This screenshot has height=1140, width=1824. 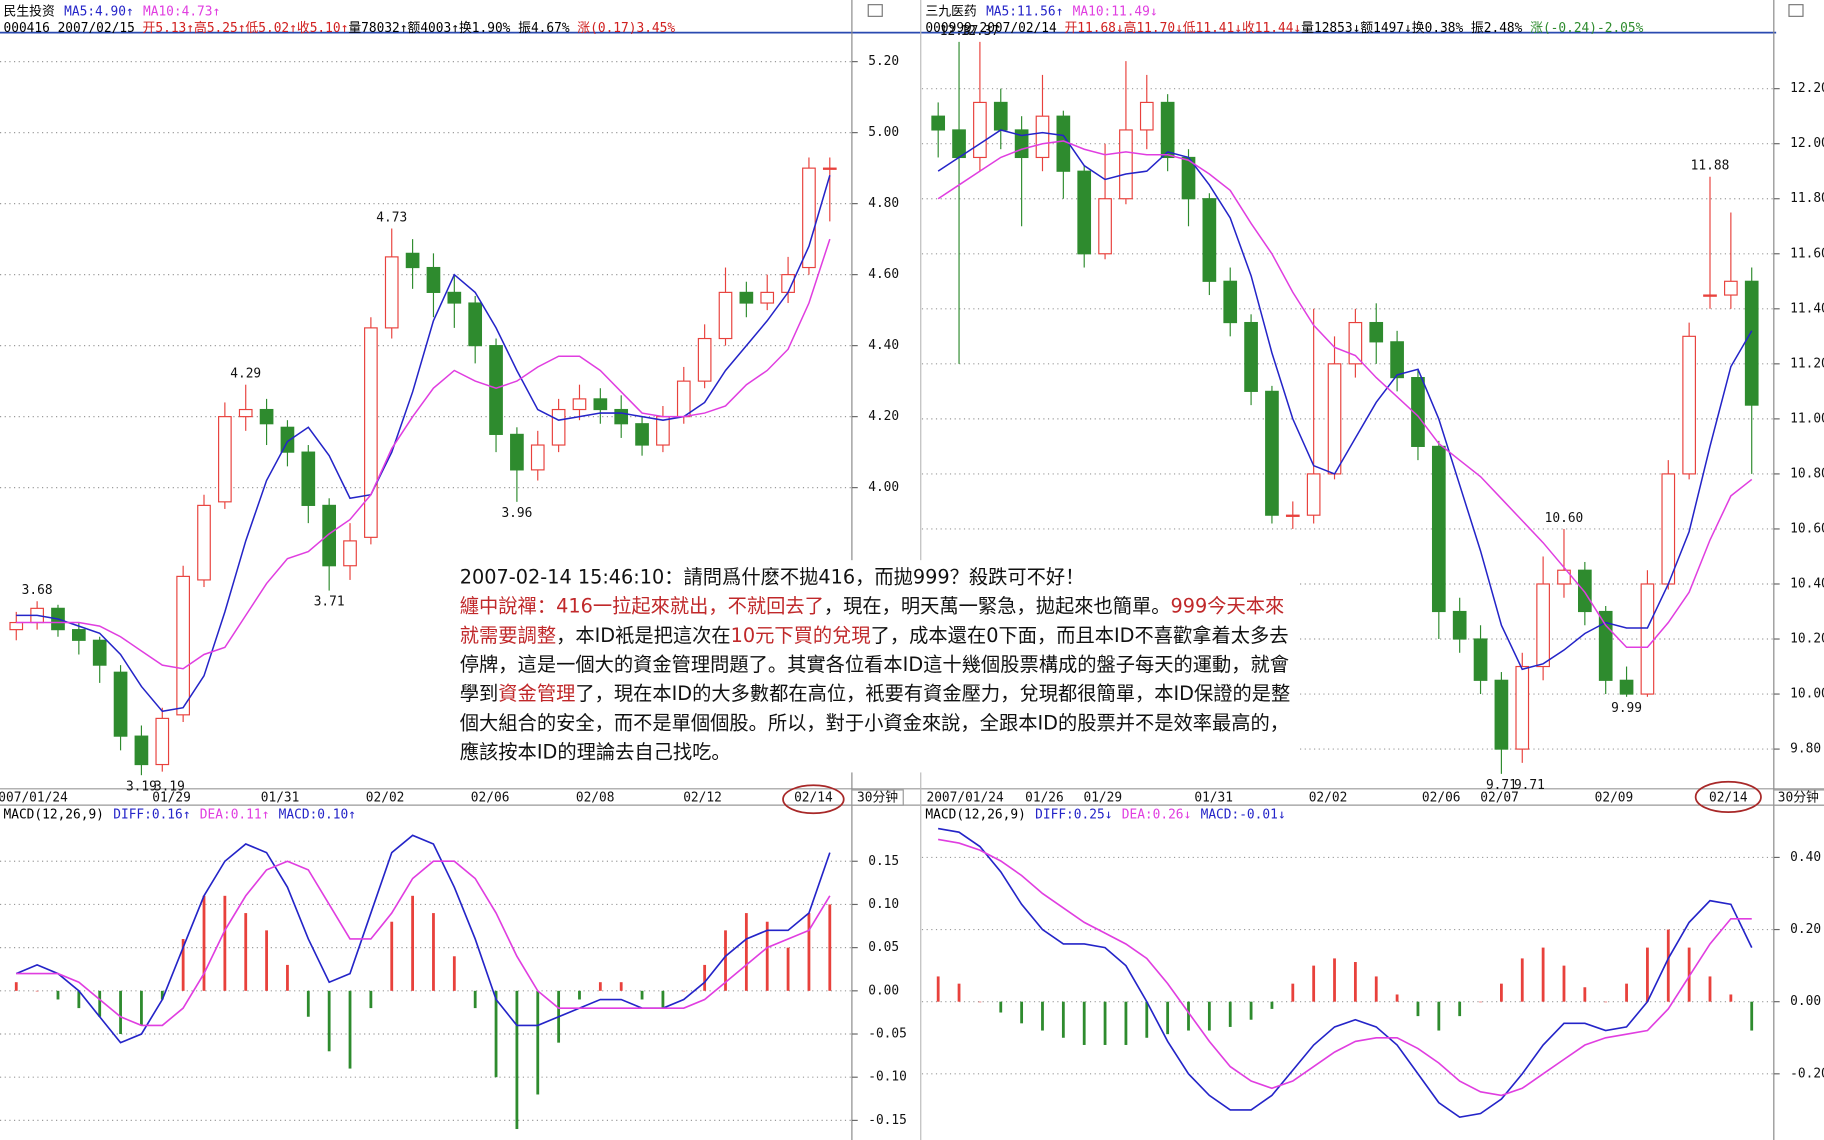 What do you see at coordinates (1807, 308) in the screenshot?
I see `y-tick-label: 11.40` at bounding box center [1807, 308].